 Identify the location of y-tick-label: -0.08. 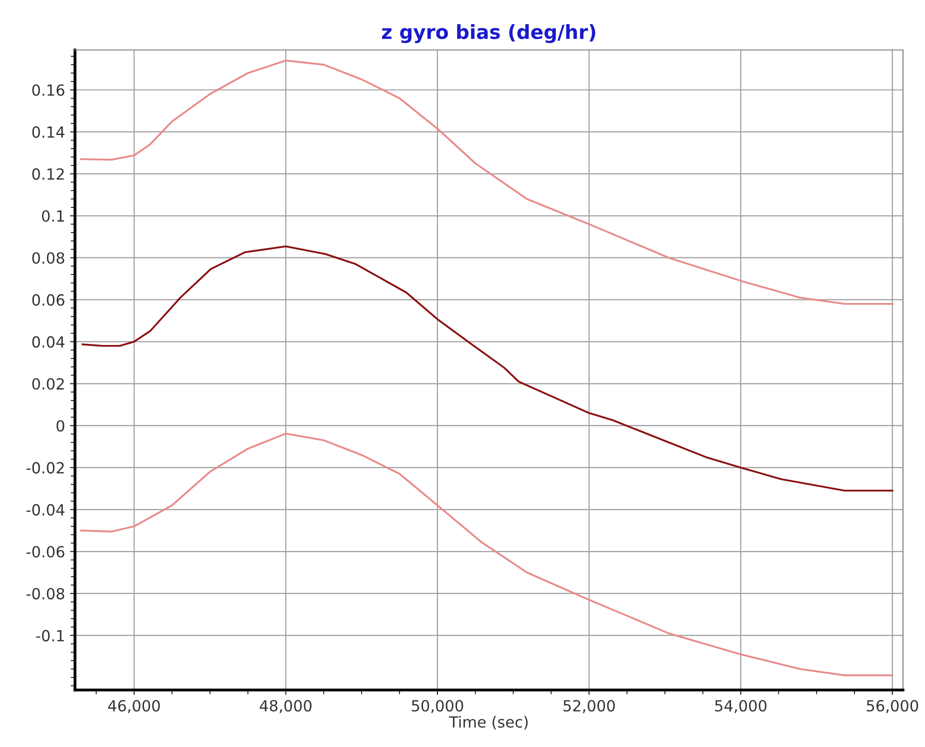
(45, 594).